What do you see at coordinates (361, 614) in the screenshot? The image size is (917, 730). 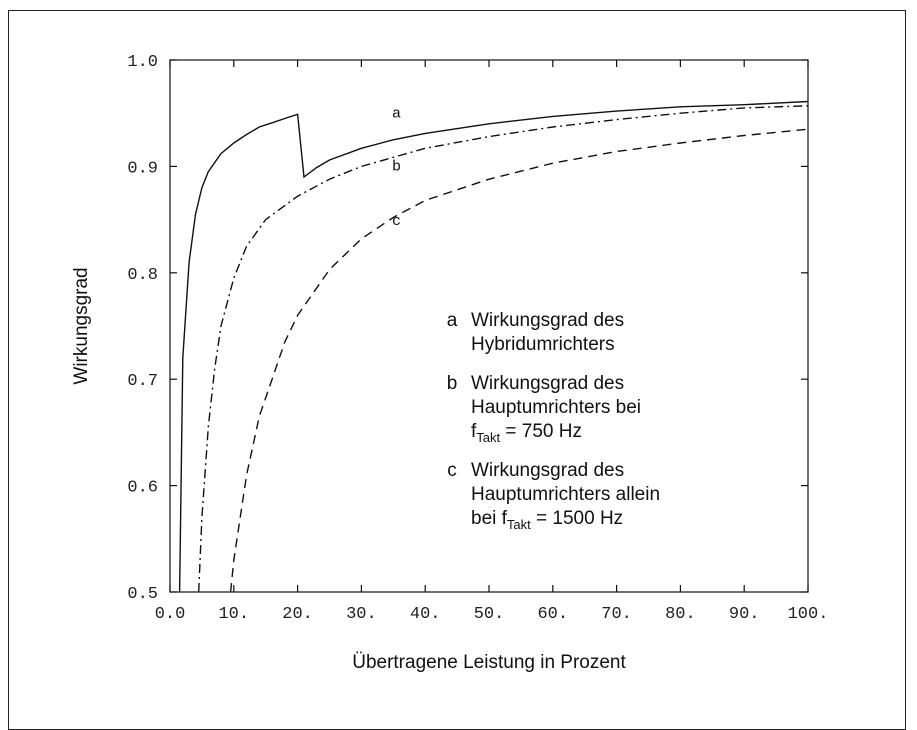 I see `x-tick-label: 30.` at bounding box center [361, 614].